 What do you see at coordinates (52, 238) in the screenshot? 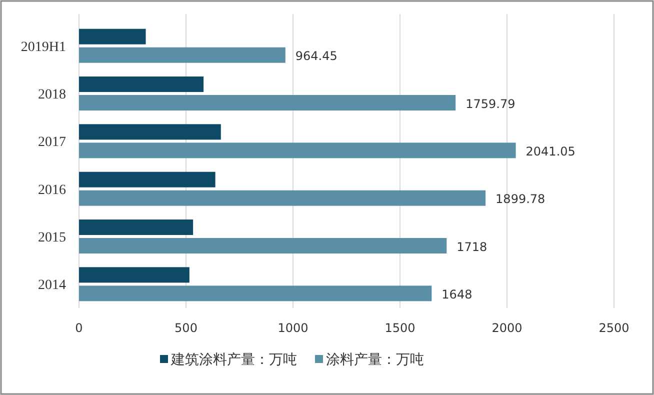
I see `y-tick-label: 2015` at bounding box center [52, 238].